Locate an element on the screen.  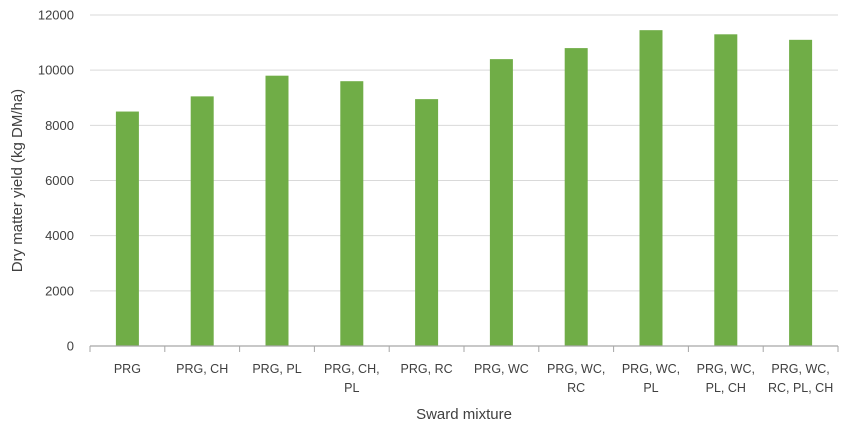
x-tick-label: PRG, CH, PL is located at coordinates (352, 378).